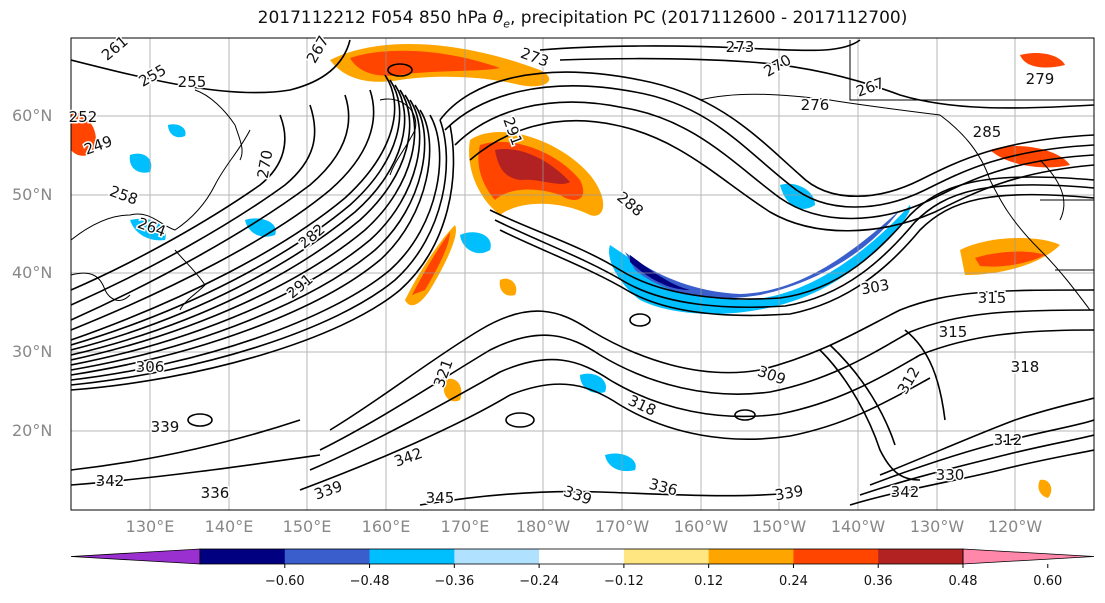  I want to click on lat-label-20n: 20°N, so click(32, 430).